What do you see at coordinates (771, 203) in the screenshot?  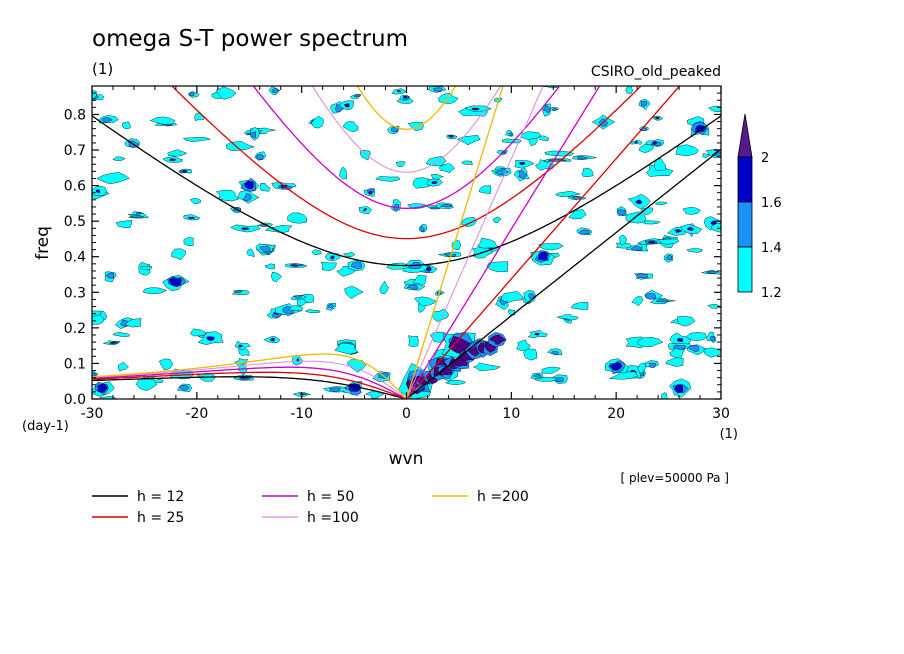 I see `colorbar-label-1-6: 1.6` at bounding box center [771, 203].